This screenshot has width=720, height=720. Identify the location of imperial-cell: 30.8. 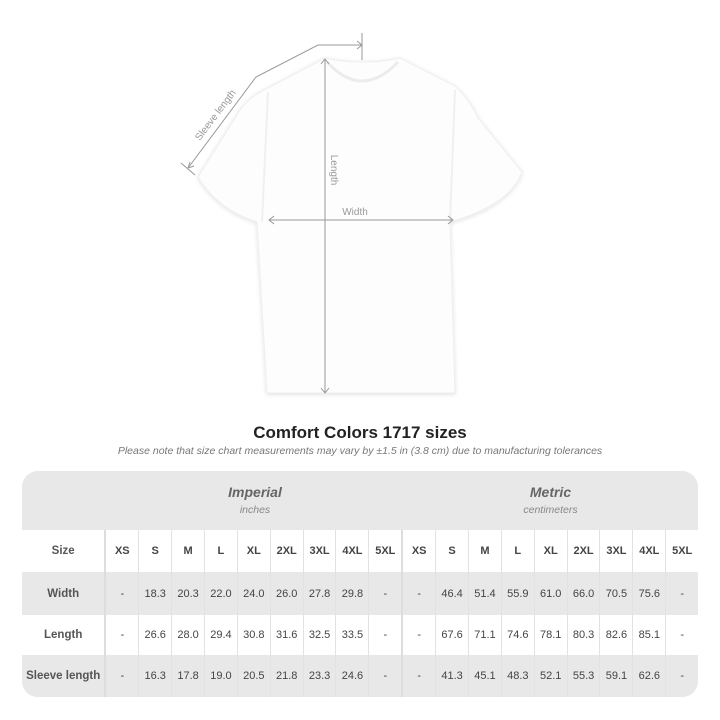
(253, 635).